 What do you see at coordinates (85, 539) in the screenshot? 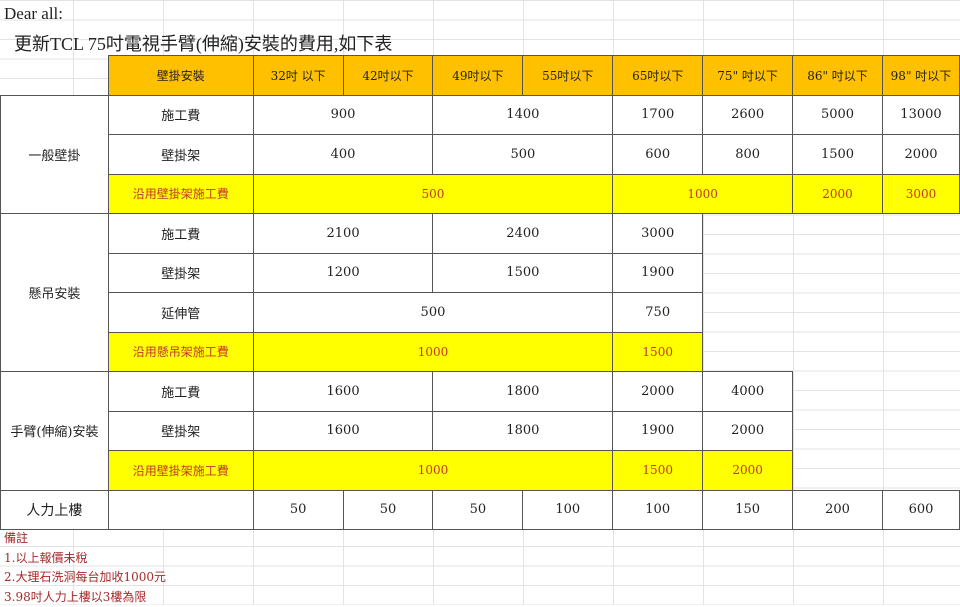
I see `notes-title: 備註` at bounding box center [85, 539].